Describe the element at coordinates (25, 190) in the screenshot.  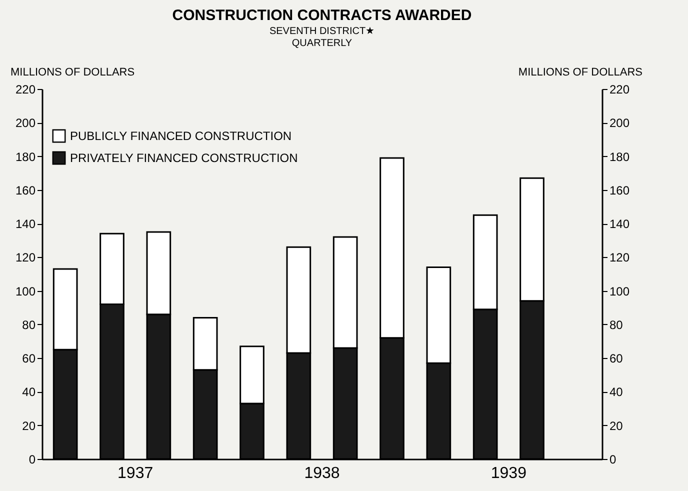
I see `y-tick-label: 160` at that location.